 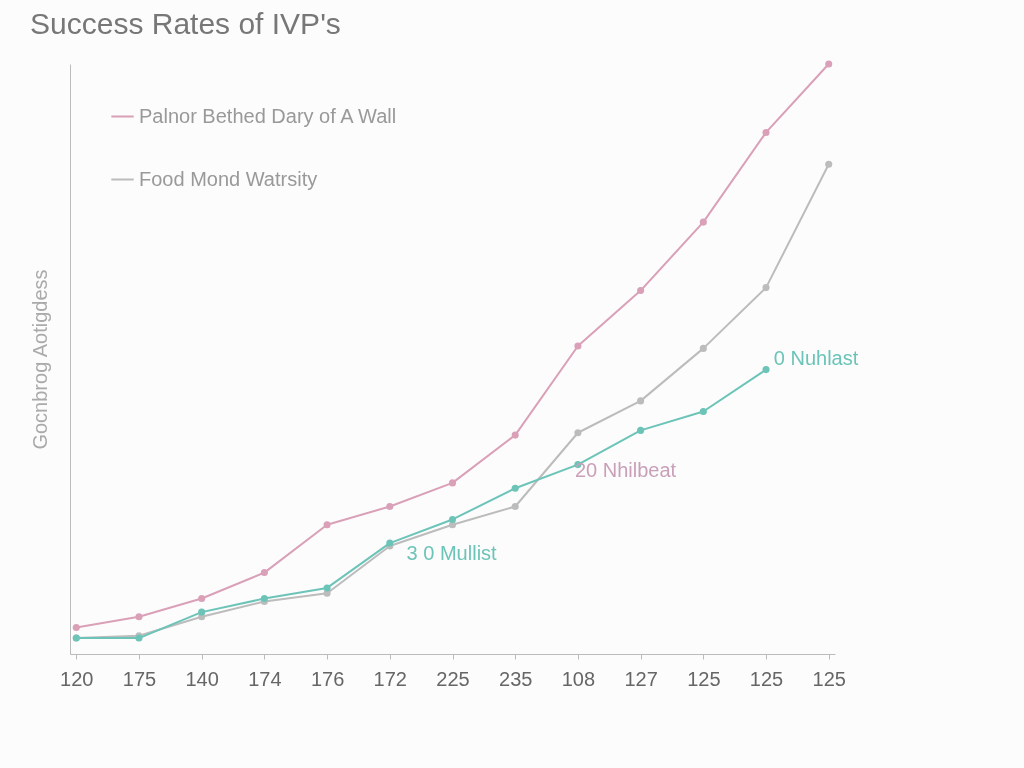 I want to click on x-tick-label: 172, so click(x=390, y=678).